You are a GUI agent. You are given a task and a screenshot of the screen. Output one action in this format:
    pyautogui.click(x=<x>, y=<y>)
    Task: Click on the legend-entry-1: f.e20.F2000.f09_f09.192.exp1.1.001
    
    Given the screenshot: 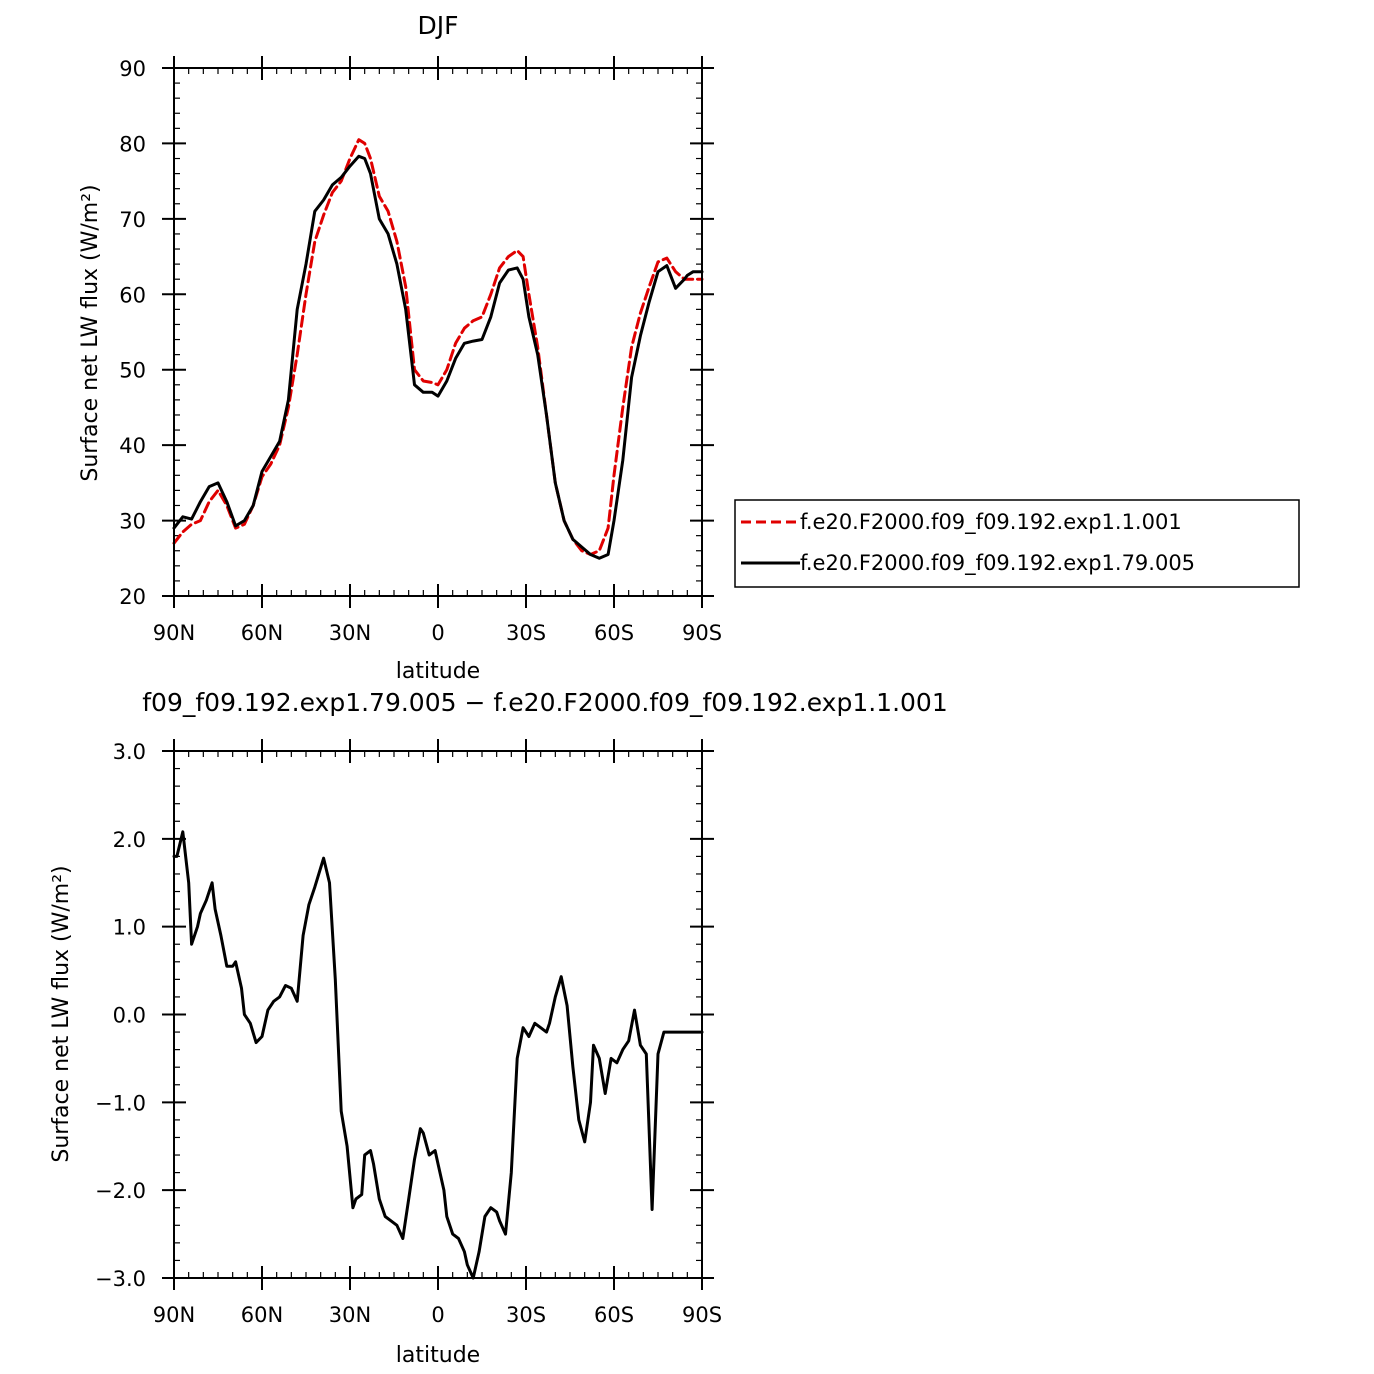 What is the action you would take?
    pyautogui.click(x=991, y=522)
    